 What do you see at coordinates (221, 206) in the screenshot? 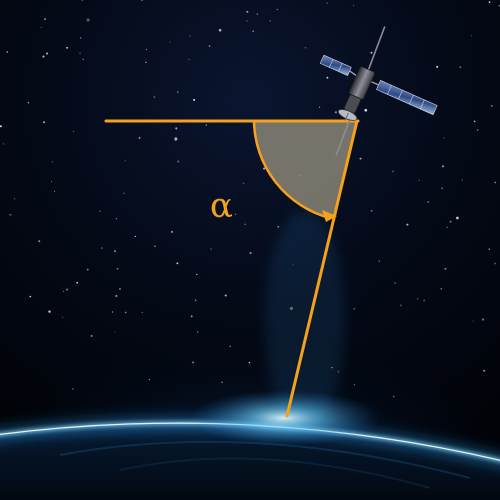
I see `angle-label: α` at bounding box center [221, 206].